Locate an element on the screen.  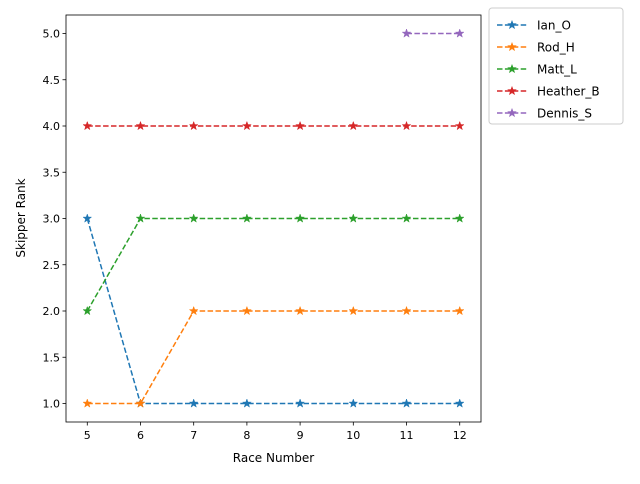
legend-frame is located at coordinates (556, 66).